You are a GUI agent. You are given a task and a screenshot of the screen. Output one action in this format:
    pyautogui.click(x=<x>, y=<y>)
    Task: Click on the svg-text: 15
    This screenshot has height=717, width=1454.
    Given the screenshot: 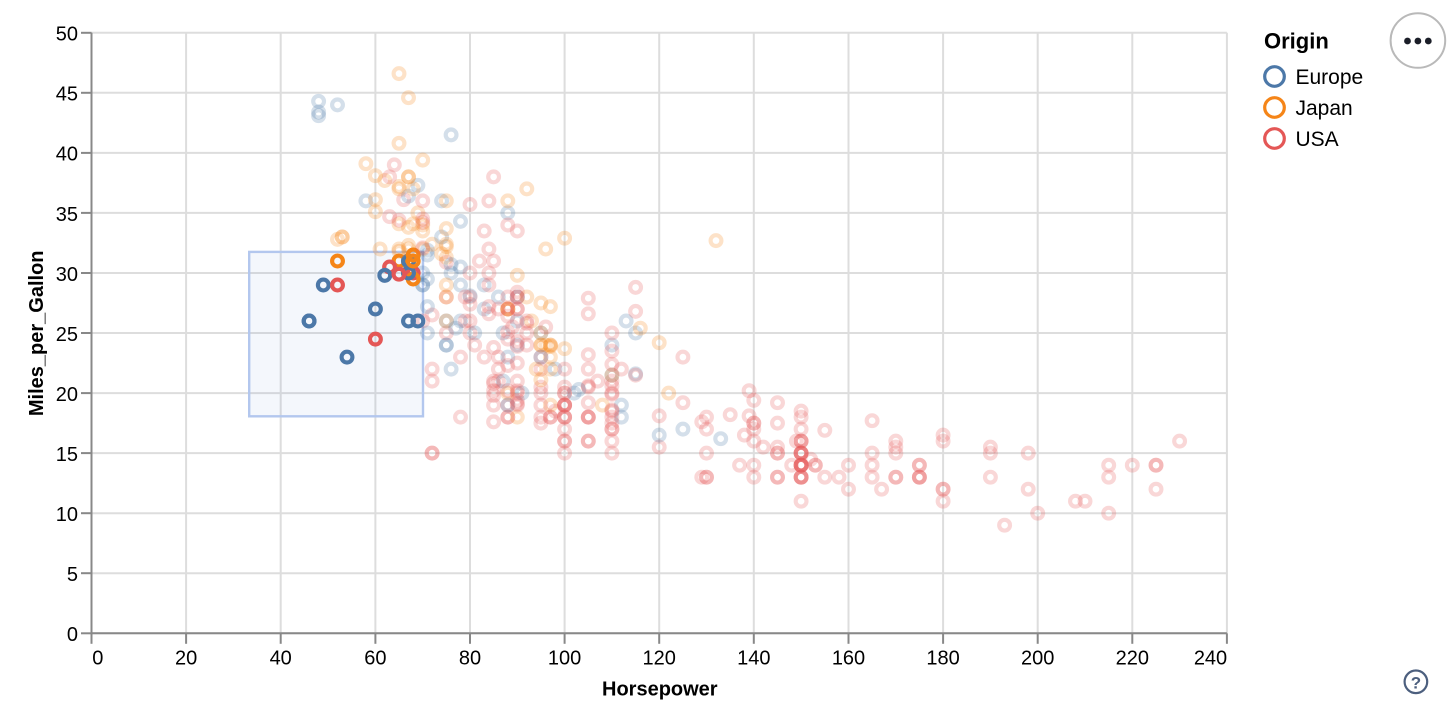 What is the action you would take?
    pyautogui.click(x=67, y=455)
    